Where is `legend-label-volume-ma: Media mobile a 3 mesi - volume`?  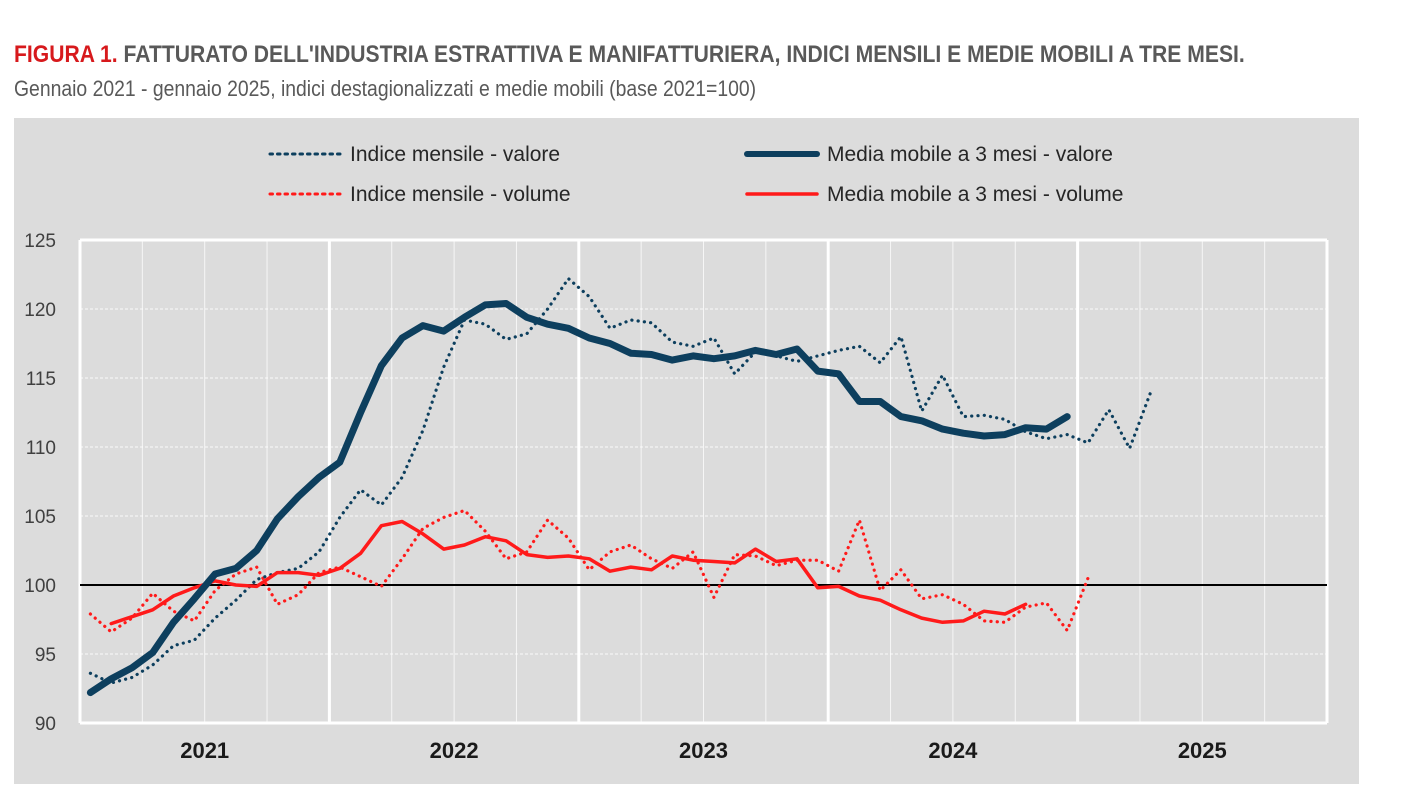
legend-label-volume-ma: Media mobile a 3 mesi - volume is located at coordinates (975, 194).